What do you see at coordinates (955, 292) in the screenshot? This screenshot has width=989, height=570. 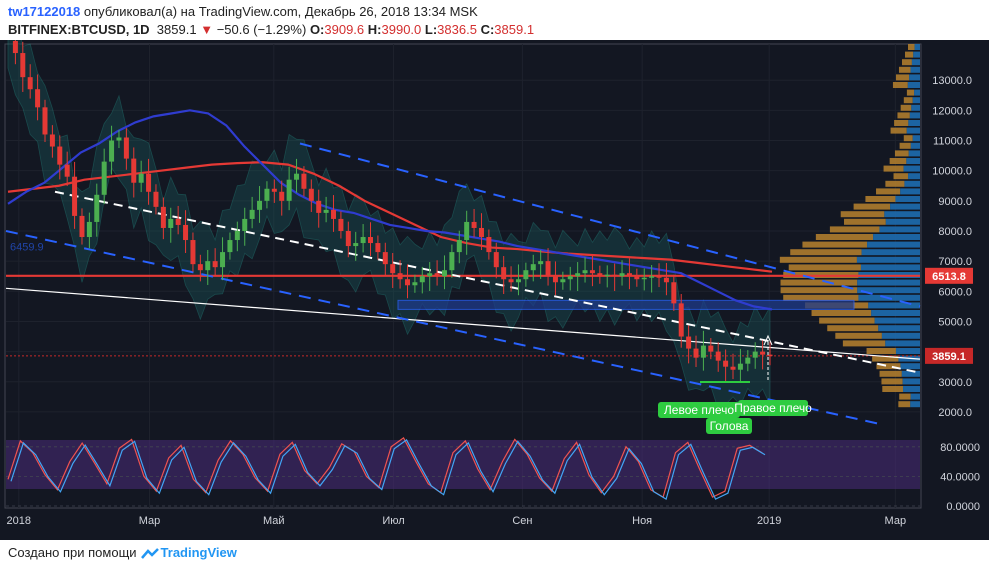 I see `y-tick-label: 6000.0` at bounding box center [955, 292].